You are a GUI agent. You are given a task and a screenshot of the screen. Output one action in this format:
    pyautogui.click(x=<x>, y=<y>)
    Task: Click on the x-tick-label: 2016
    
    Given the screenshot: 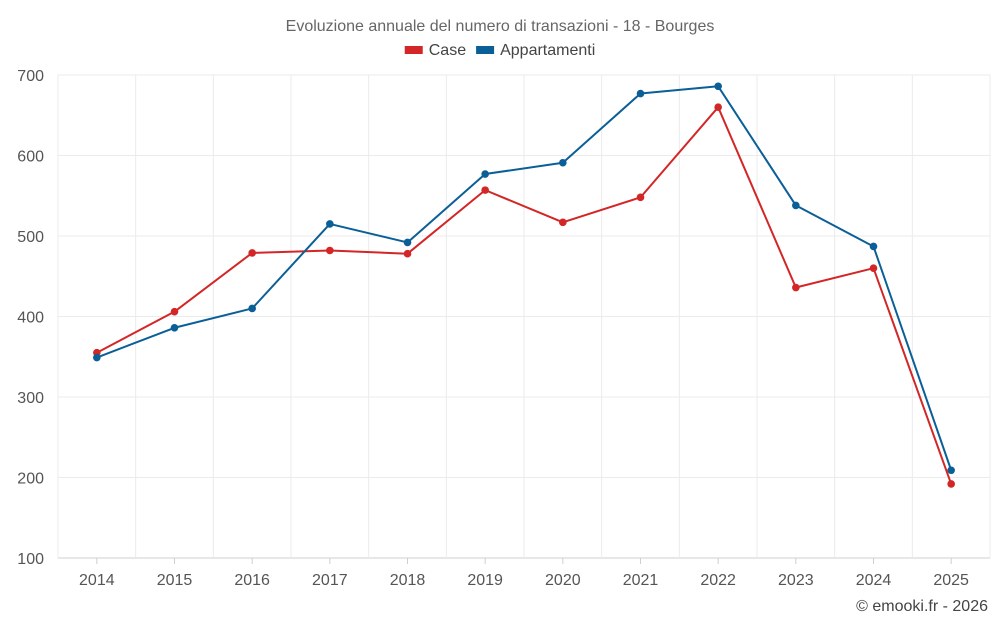 What is the action you would take?
    pyautogui.click(x=252, y=580)
    